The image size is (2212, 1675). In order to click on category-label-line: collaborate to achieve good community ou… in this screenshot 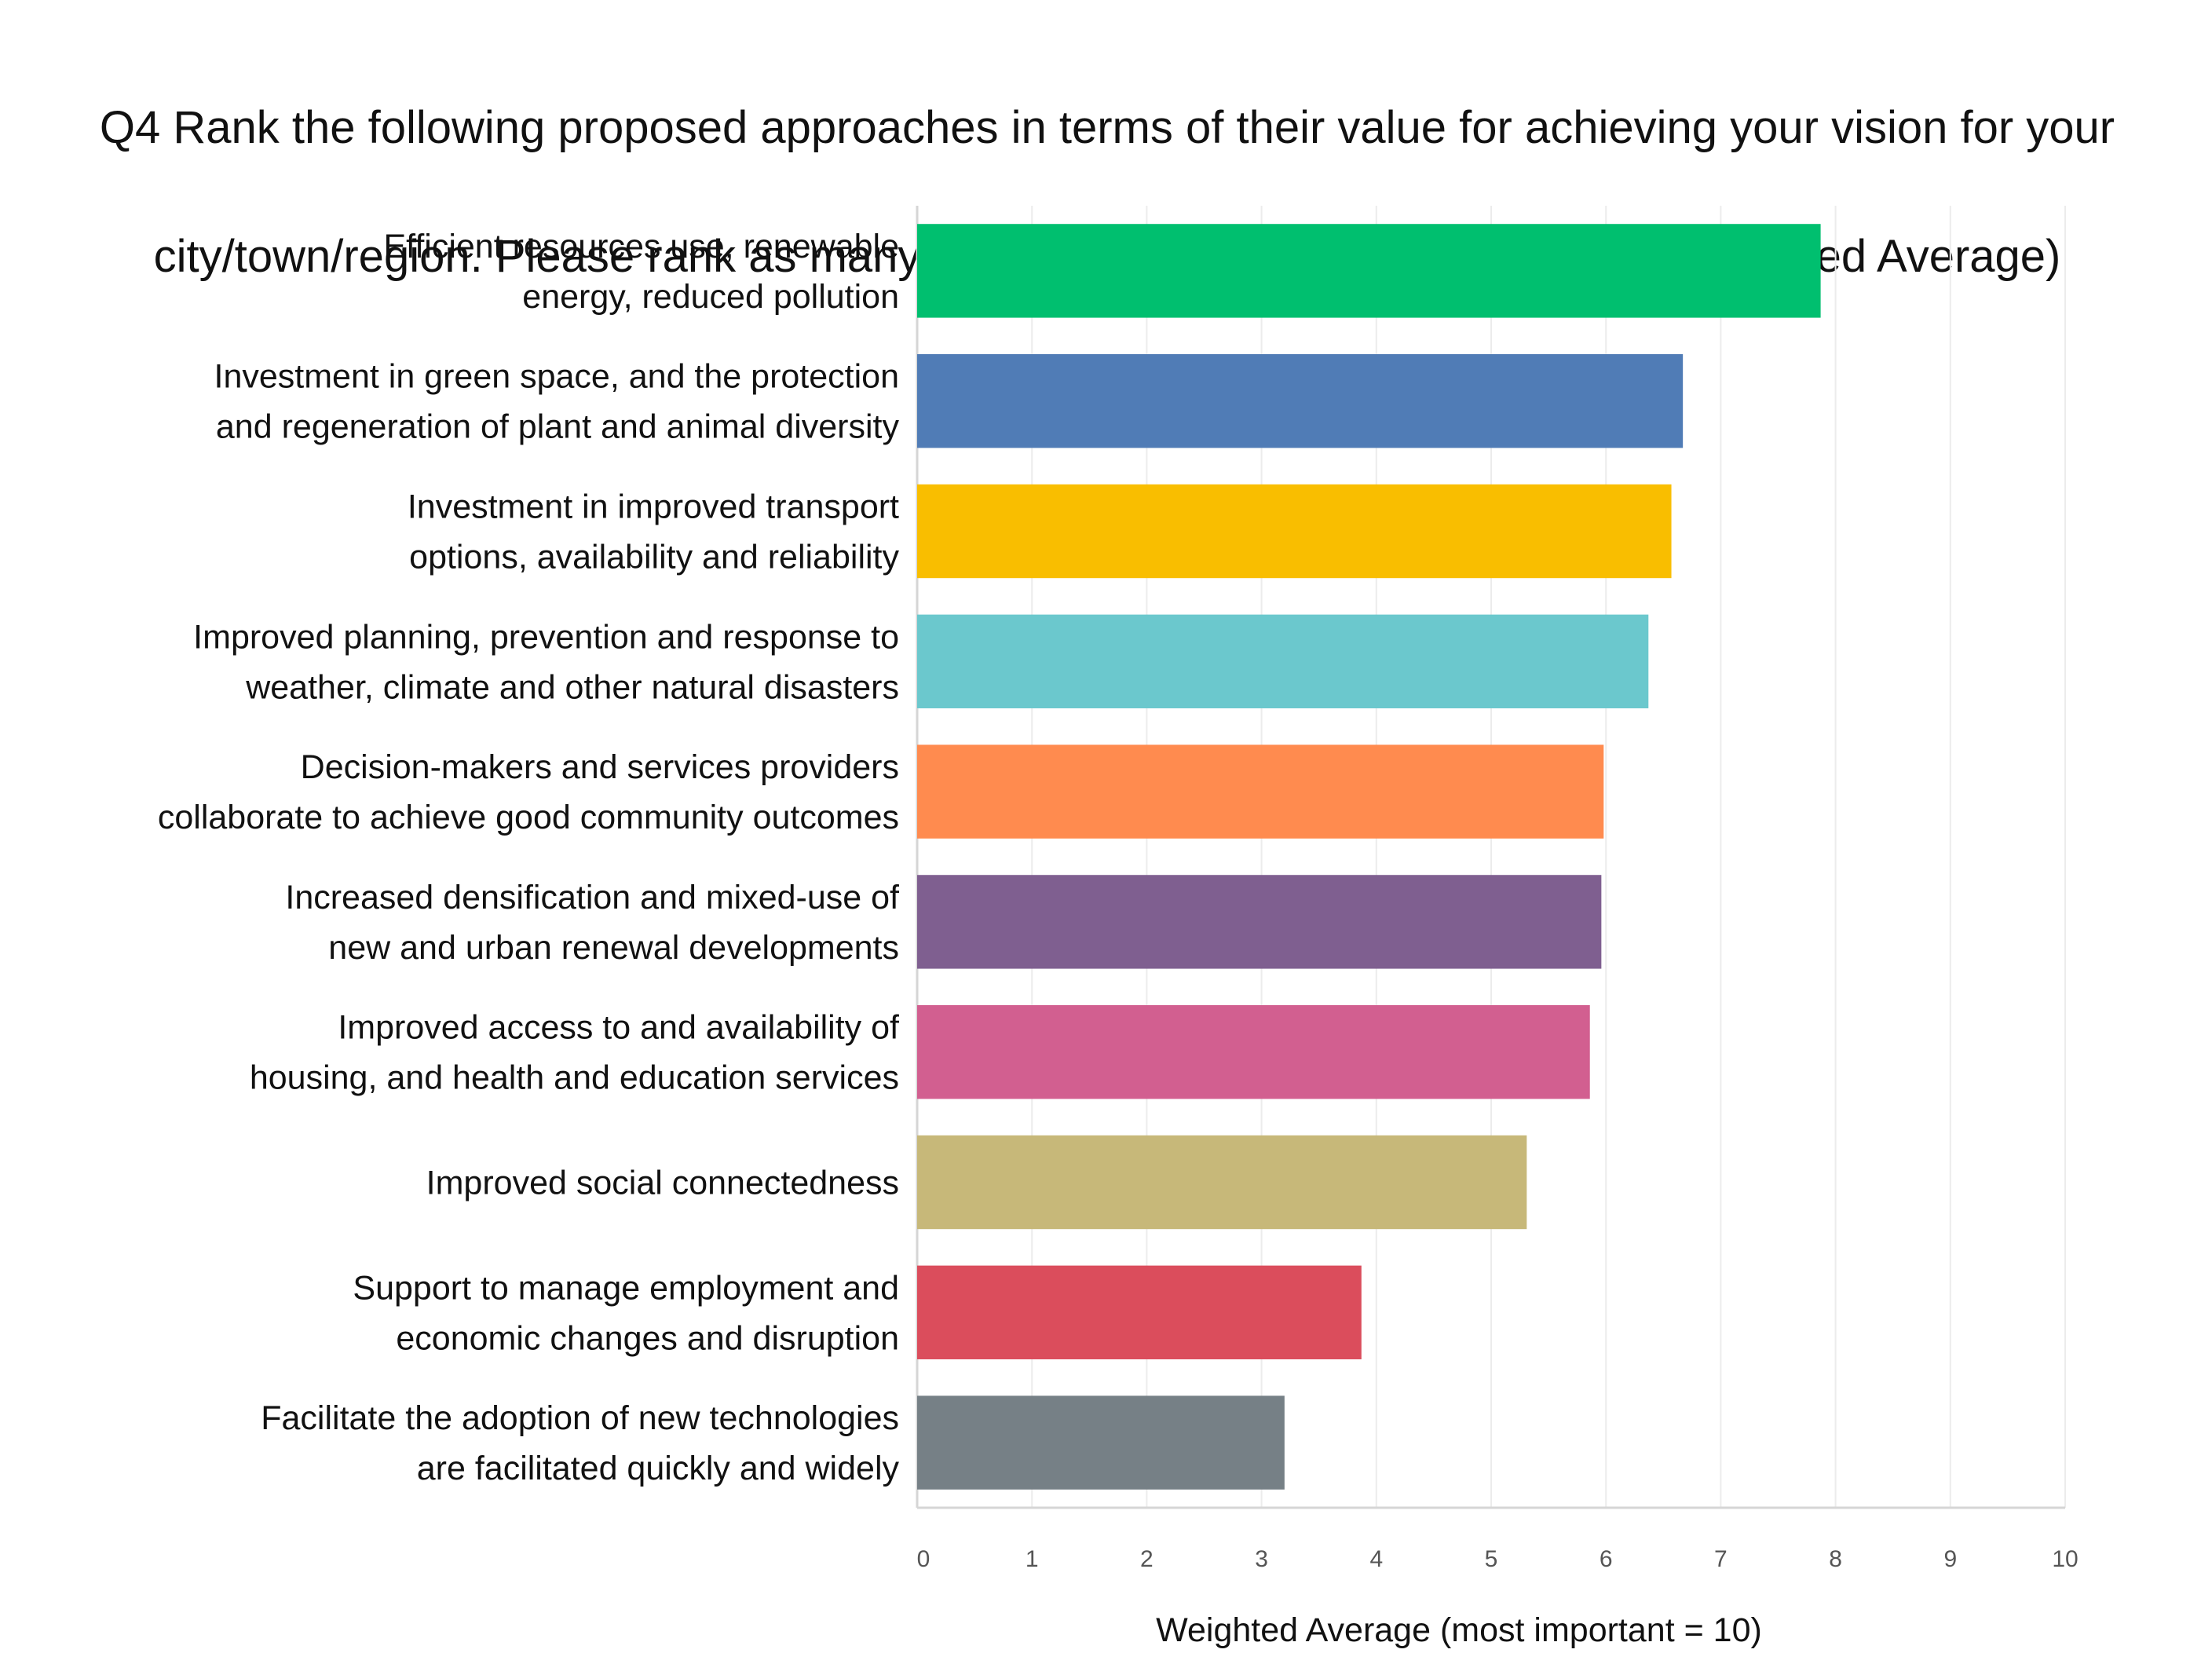, I will do `click(528, 817)`.